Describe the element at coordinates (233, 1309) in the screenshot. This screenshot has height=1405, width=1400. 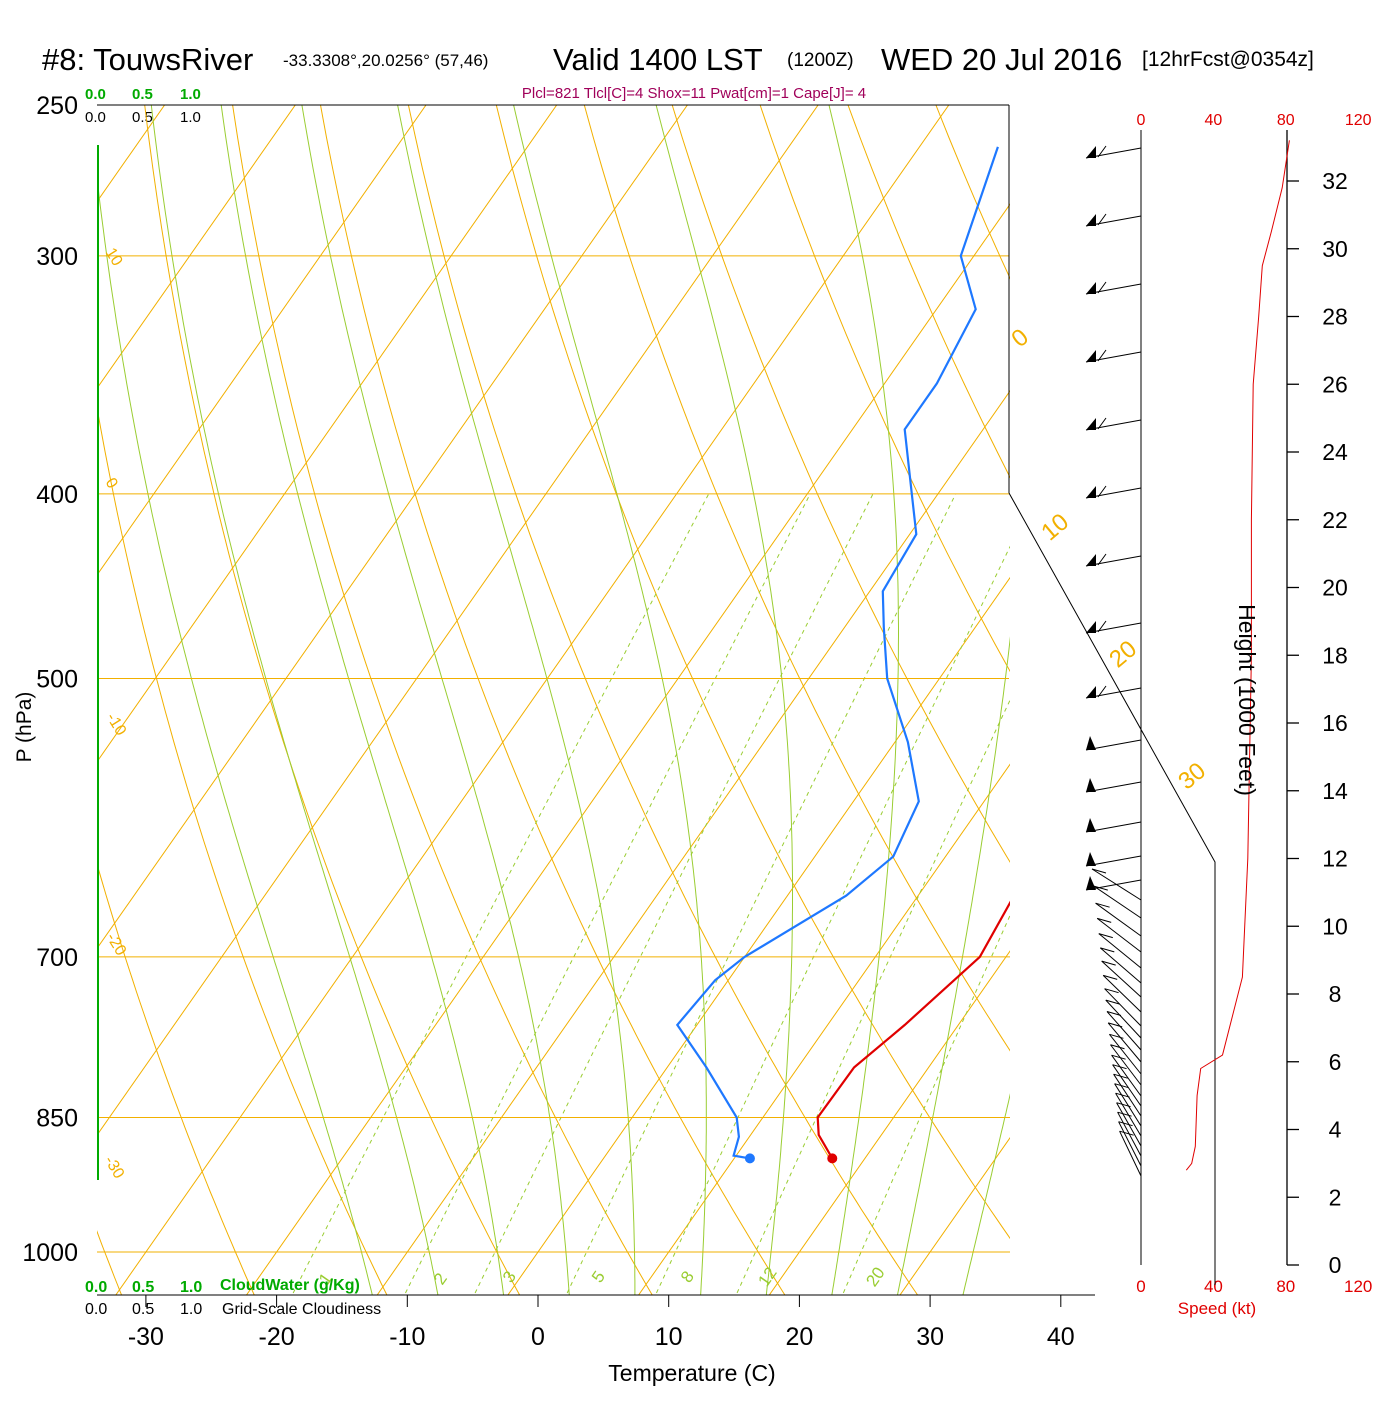
I see `cloudiness-scale-bottom: 0.0 0.5 1.0 Grid-Scale Cloudiness` at that location.